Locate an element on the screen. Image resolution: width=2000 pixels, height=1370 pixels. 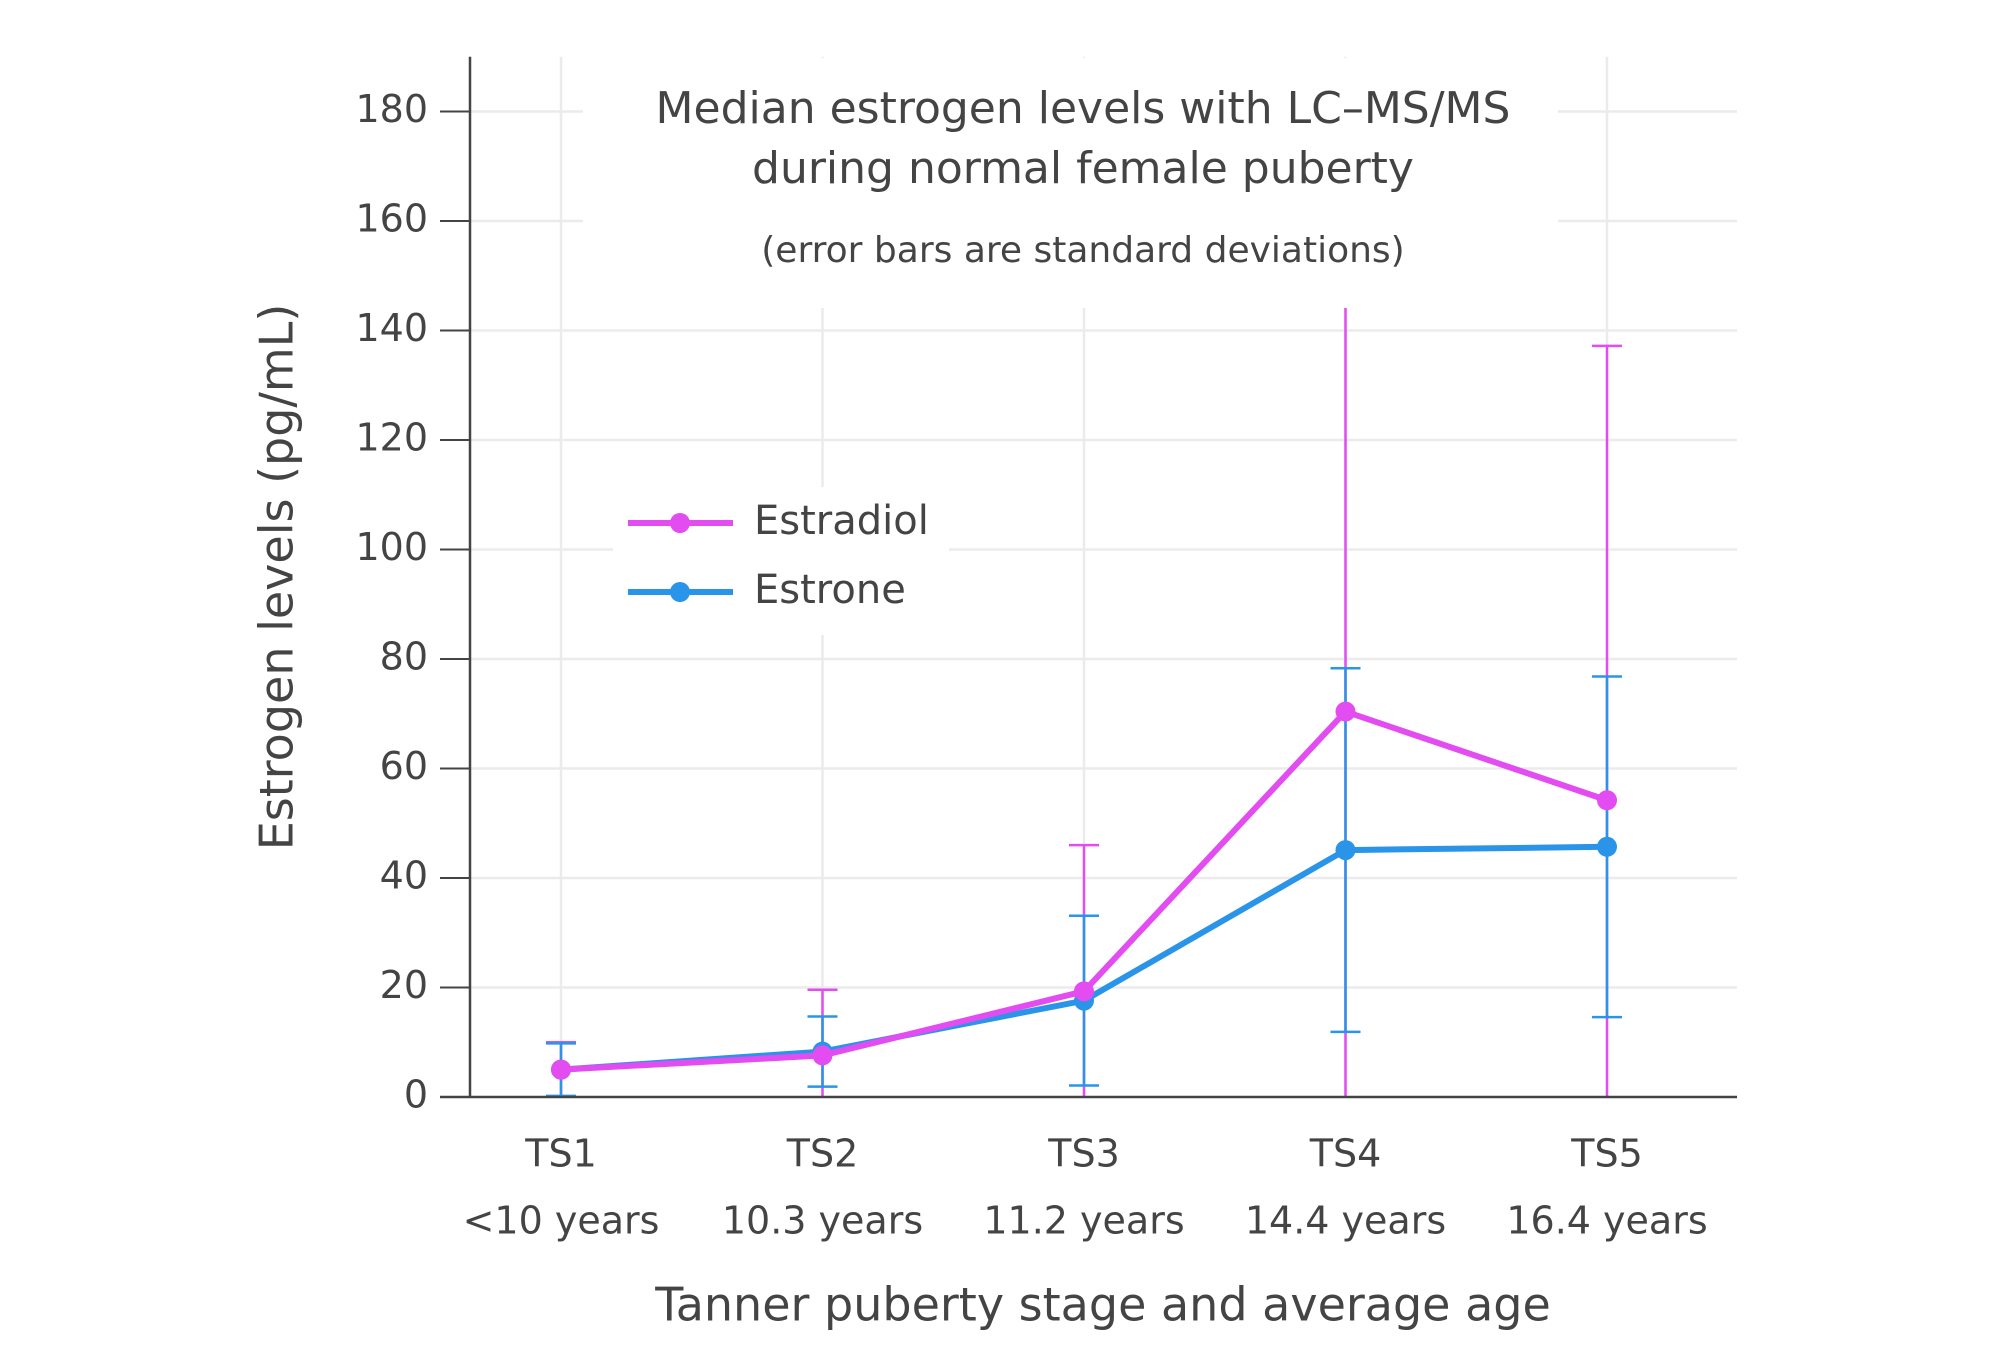
x-tick-label: <10 years is located at coordinates (561, 1221).